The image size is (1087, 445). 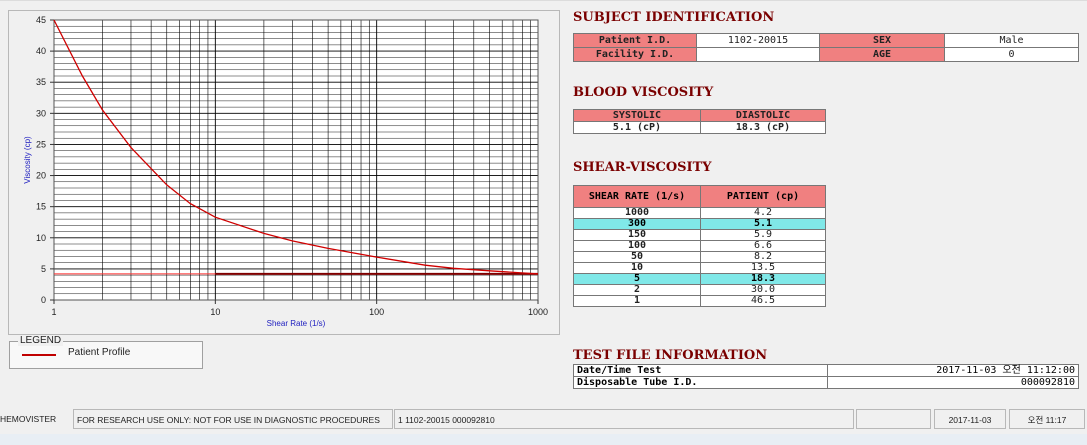 I want to click on patient-id-label: Patient I.D., so click(x=635, y=40).